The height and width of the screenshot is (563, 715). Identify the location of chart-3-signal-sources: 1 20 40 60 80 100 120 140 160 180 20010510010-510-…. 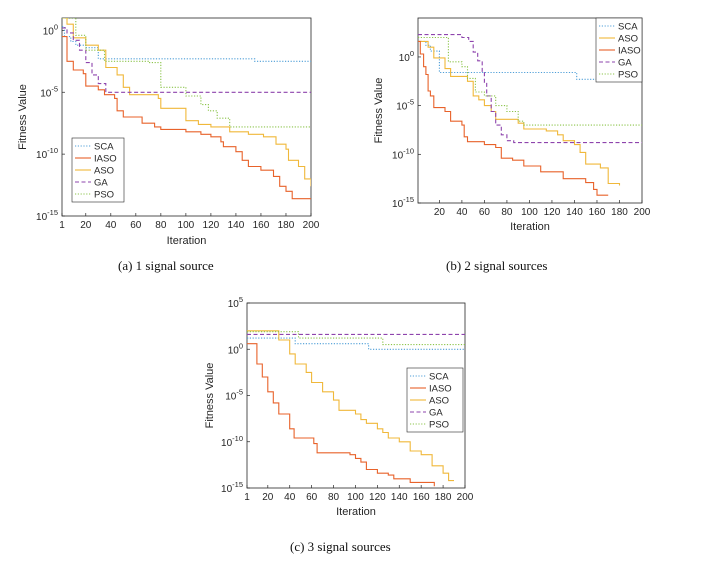
(339, 406).